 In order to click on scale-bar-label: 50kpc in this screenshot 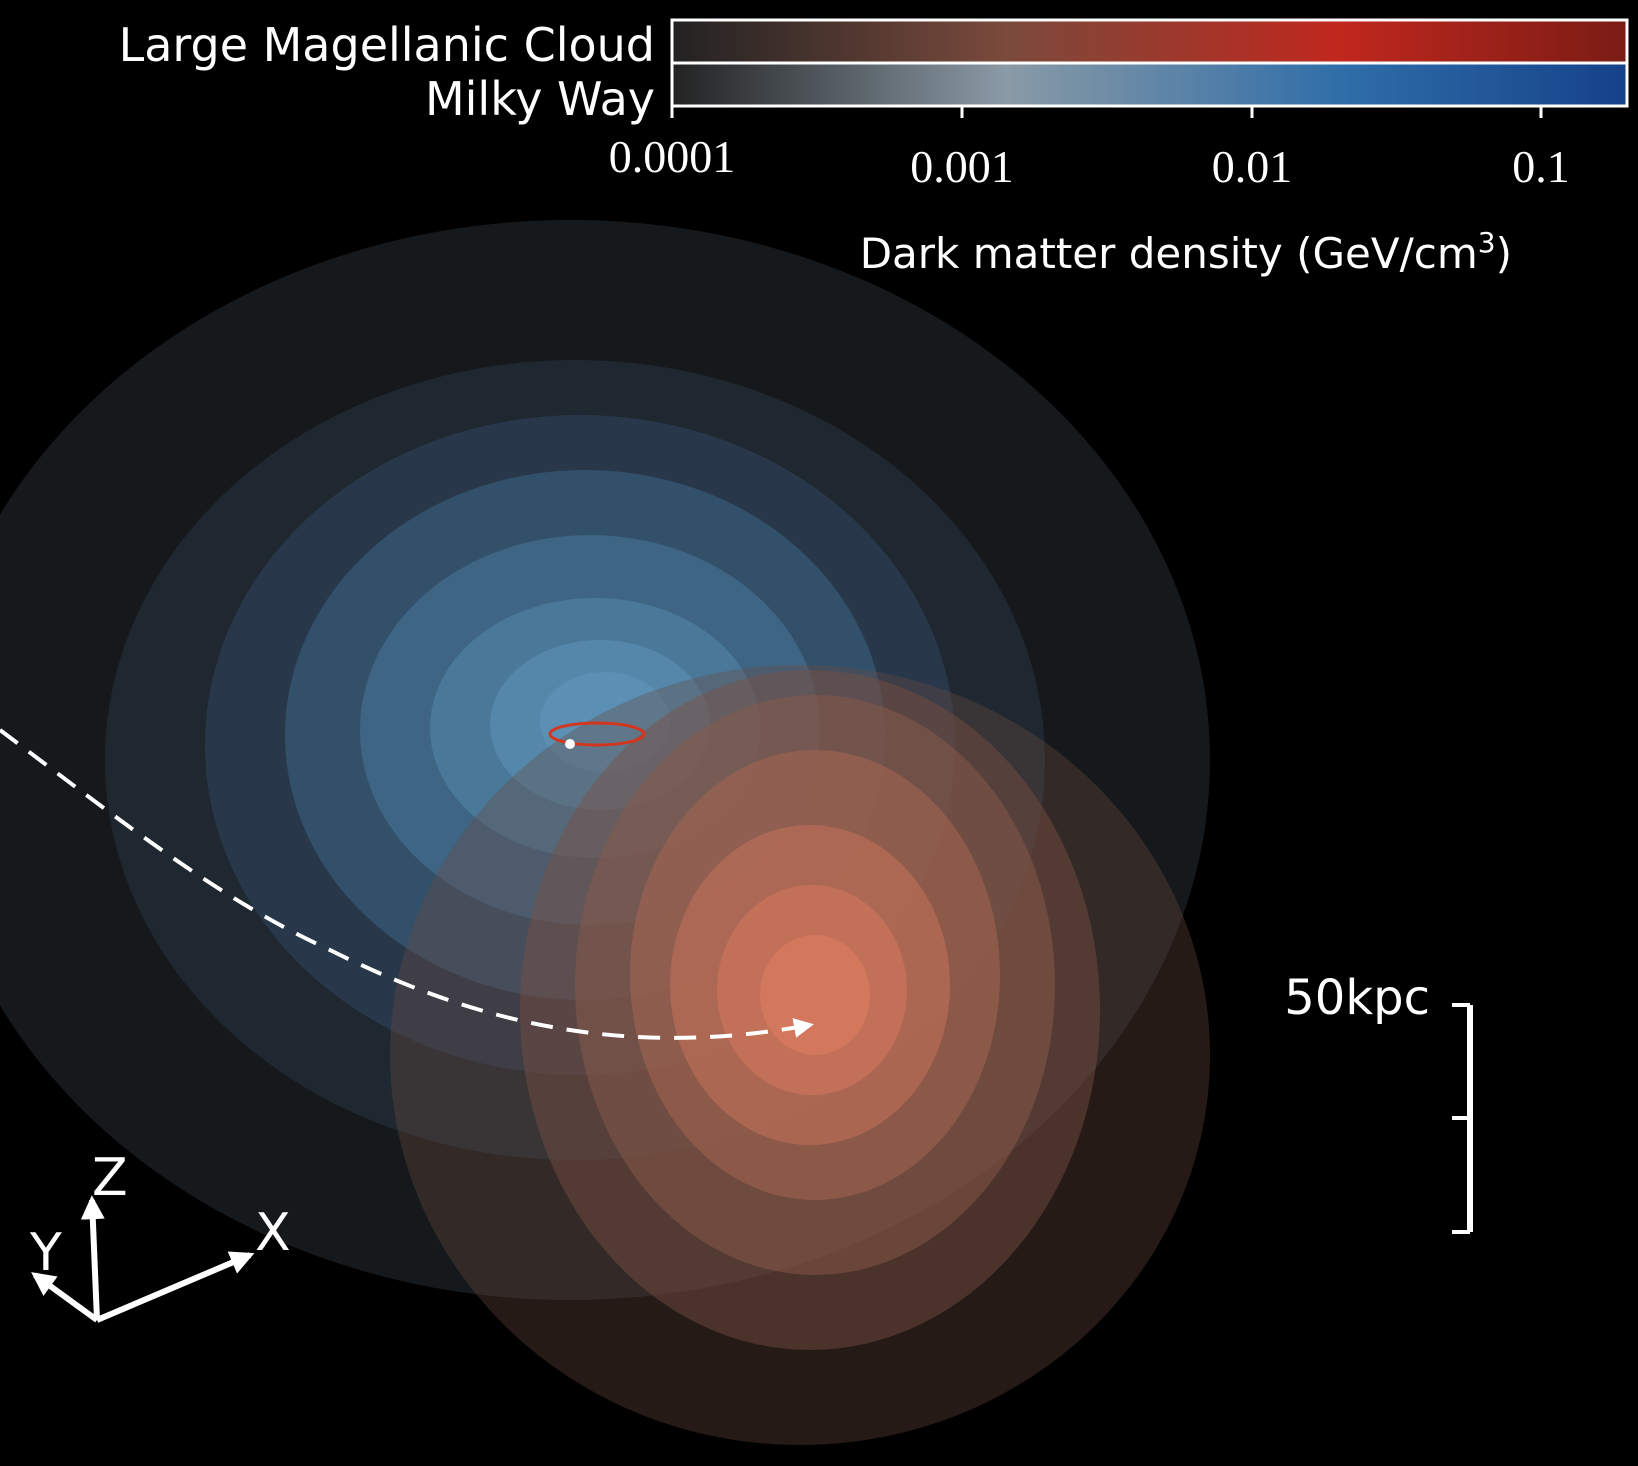, I will do `click(1357, 998)`.